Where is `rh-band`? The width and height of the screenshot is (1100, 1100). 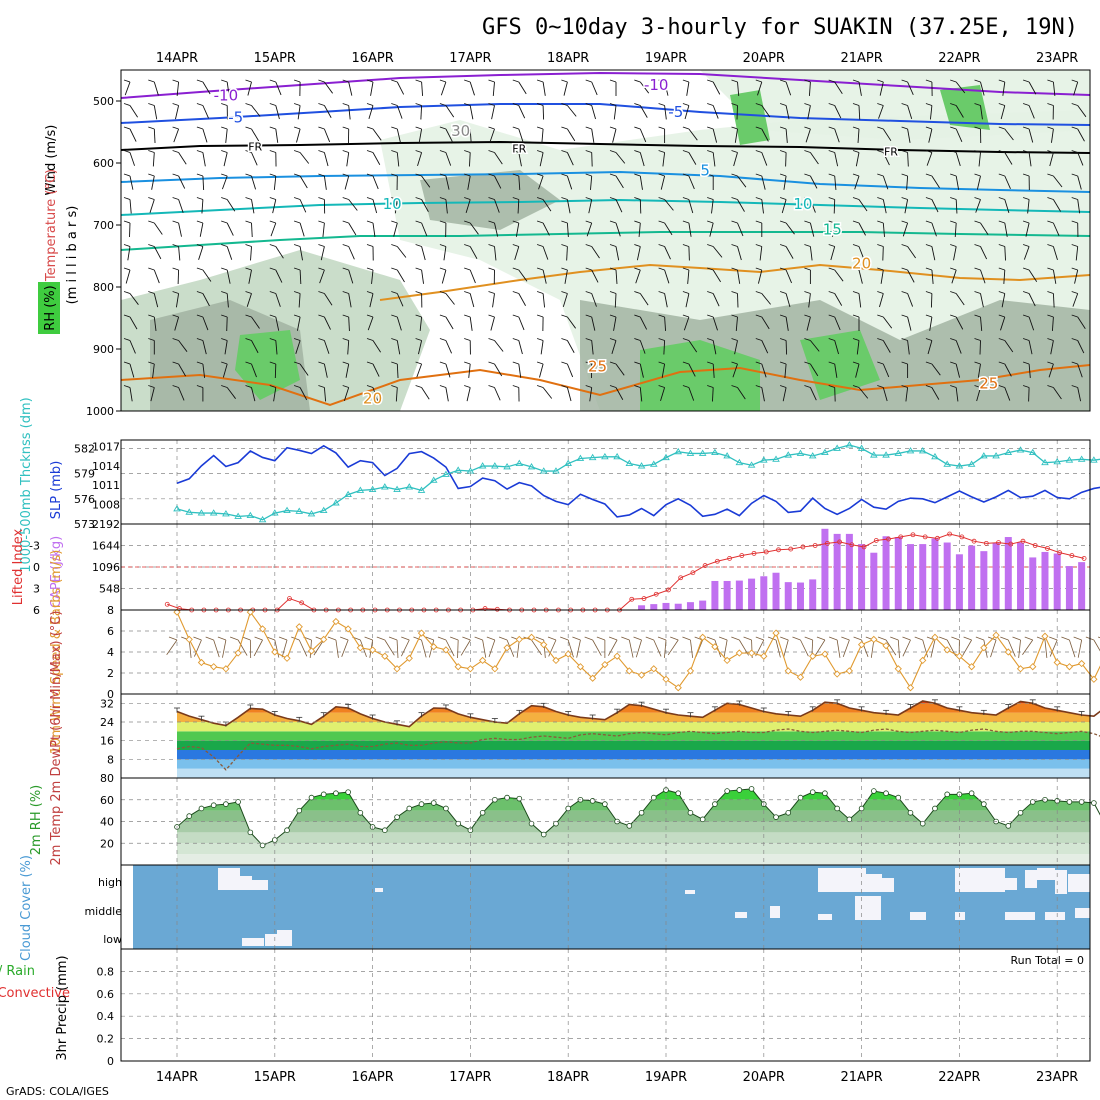
rh-band is located at coordinates (633, 827).